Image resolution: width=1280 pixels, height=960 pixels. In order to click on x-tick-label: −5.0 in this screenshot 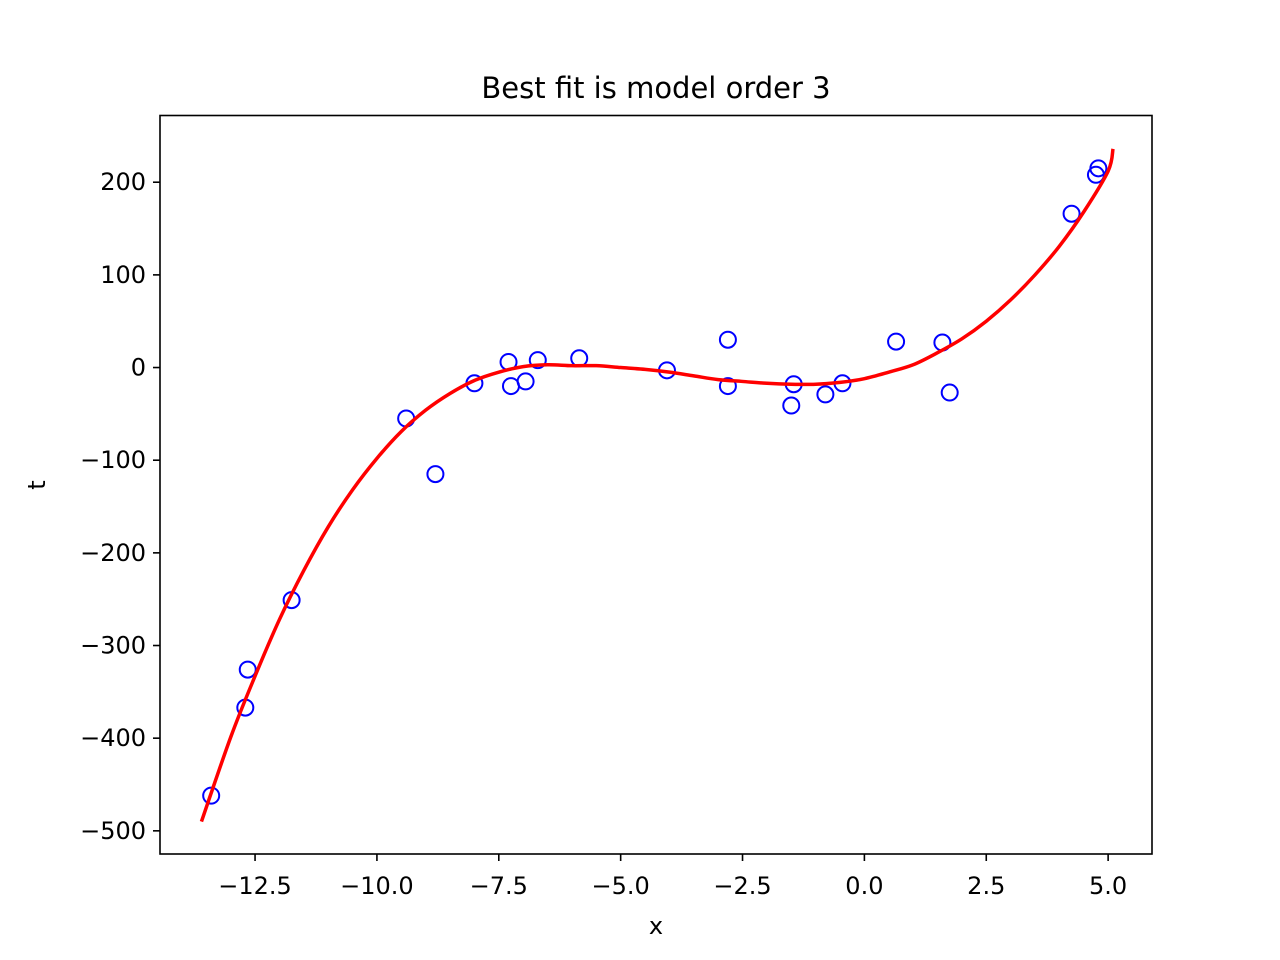, I will do `click(621, 886)`.